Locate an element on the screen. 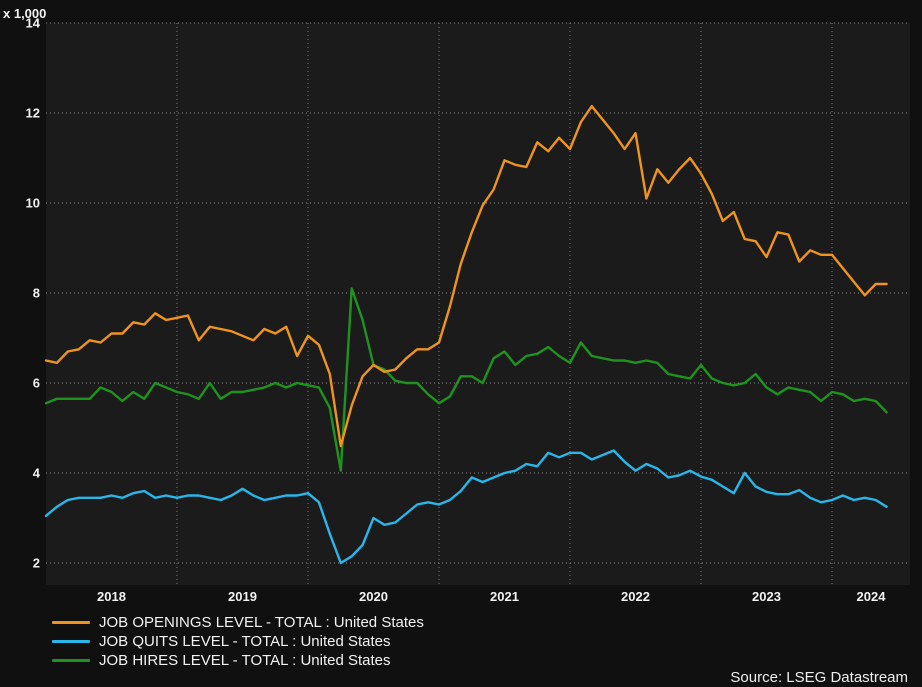 The width and height of the screenshot is (922, 687). y-tick-label: 14 is located at coordinates (33, 23).